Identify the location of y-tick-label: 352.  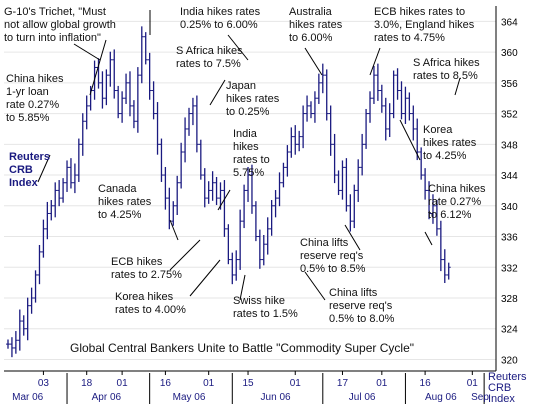
(509, 115).